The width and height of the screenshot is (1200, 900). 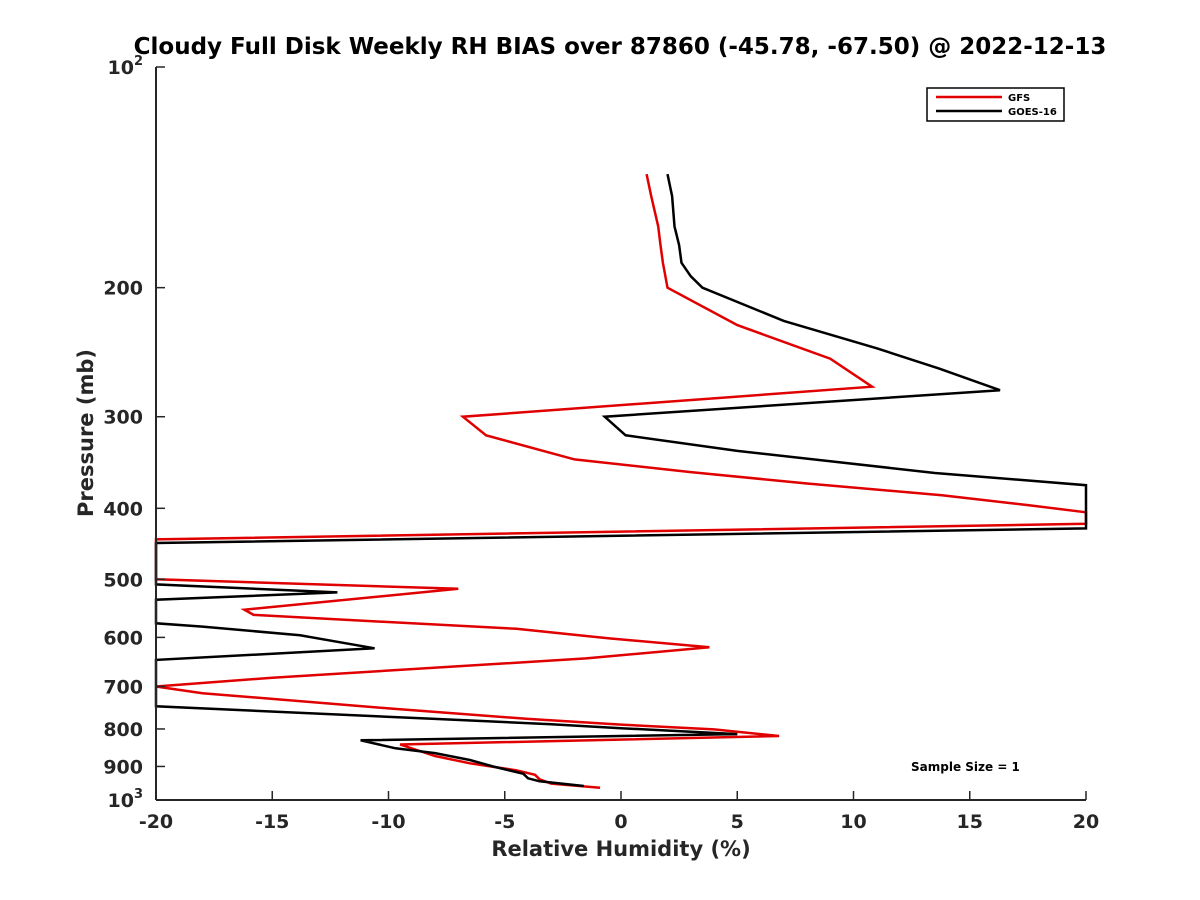 What do you see at coordinates (123, 767) in the screenshot?
I see `y-tick-label: 900` at bounding box center [123, 767].